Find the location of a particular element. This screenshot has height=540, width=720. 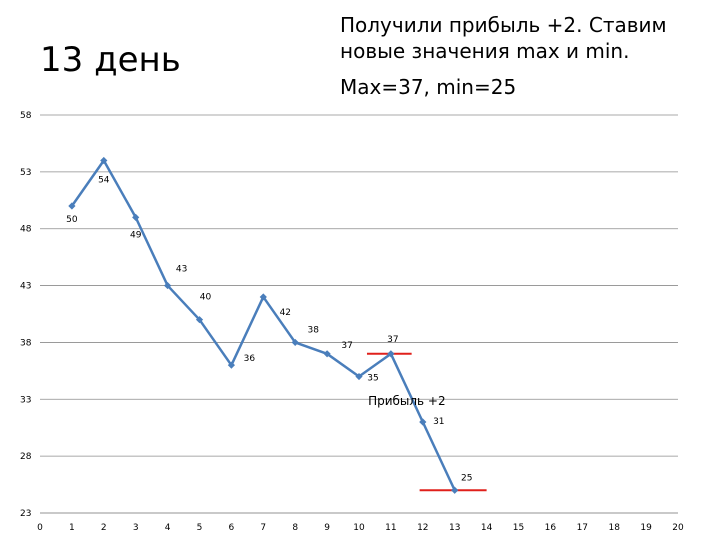

slide-title: 13 день is located at coordinates (110, 60).